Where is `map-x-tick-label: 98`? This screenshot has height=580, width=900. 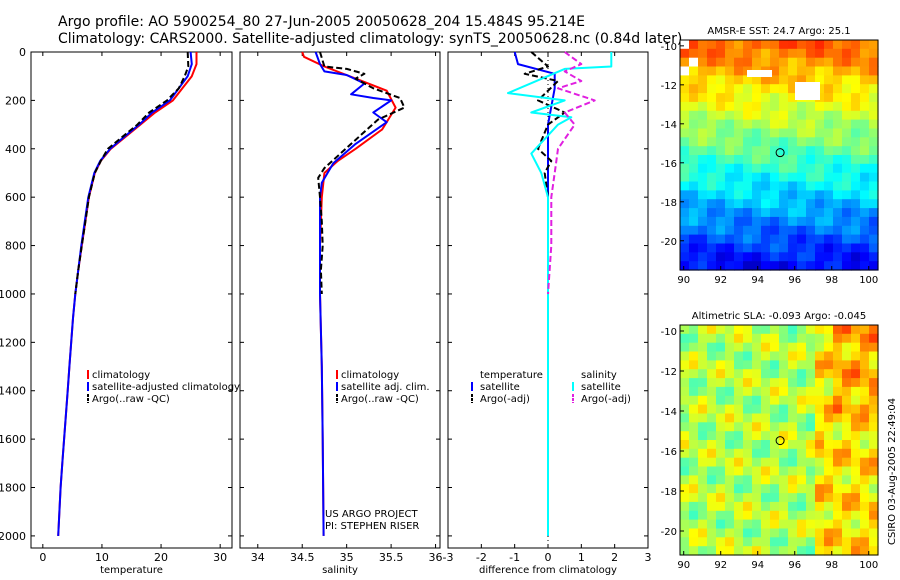 map-x-tick-label: 98 is located at coordinates (831, 565).